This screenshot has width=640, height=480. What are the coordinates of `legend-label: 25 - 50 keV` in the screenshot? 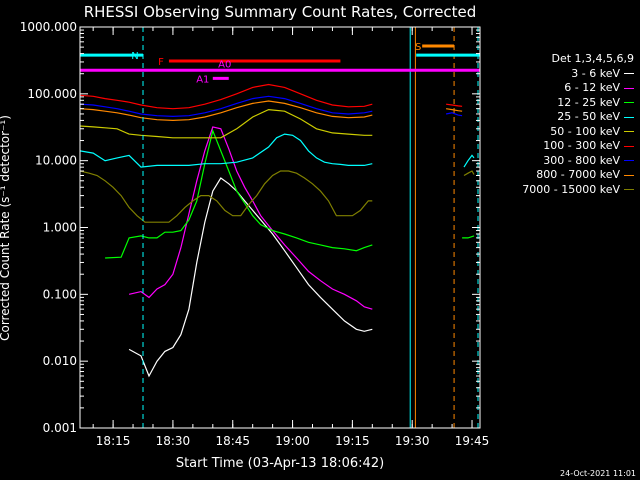 It's located at (588, 116).